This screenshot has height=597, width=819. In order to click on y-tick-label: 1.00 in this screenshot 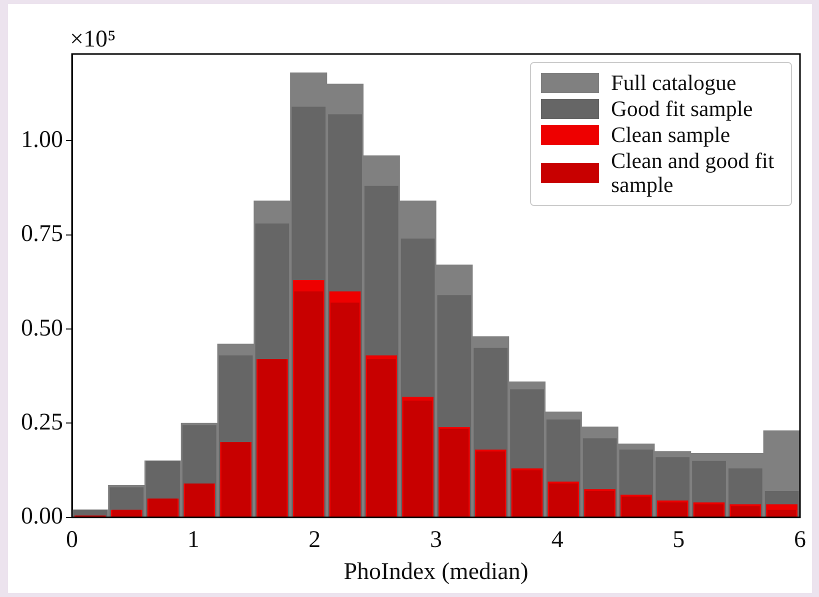, I will do `click(42, 139)`.